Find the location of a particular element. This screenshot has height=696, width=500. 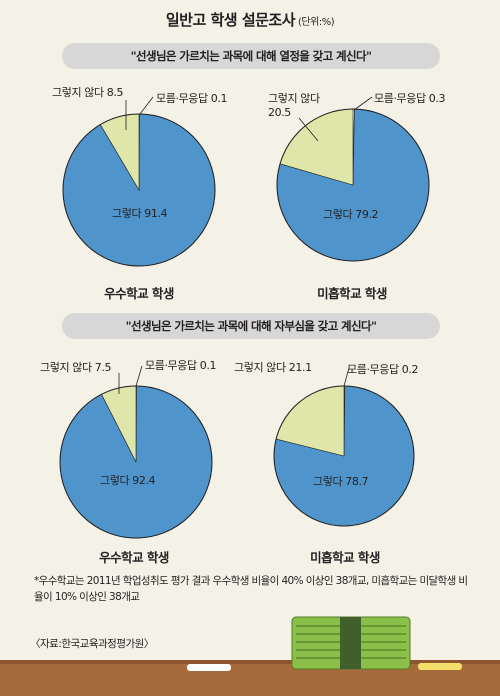

pie-2-label-yes: 그렇다 79.2 is located at coordinates (351, 214).